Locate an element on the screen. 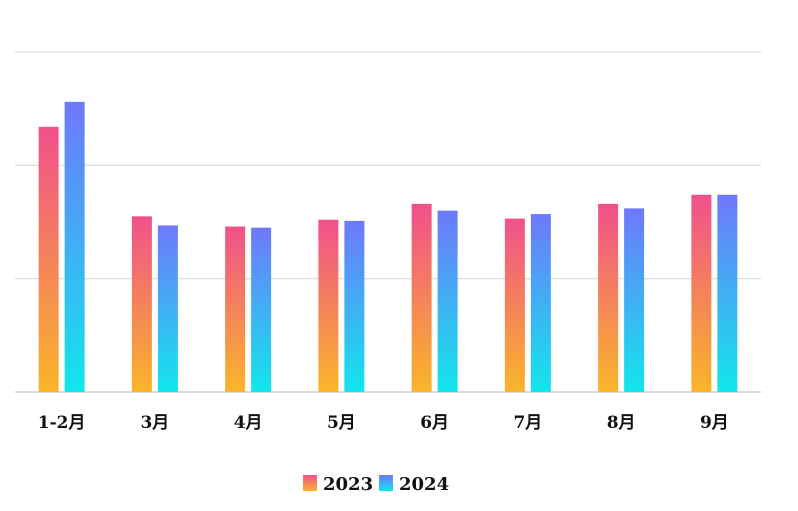 The width and height of the screenshot is (798, 511). bar-2023-9月 is located at coordinates (701, 293).